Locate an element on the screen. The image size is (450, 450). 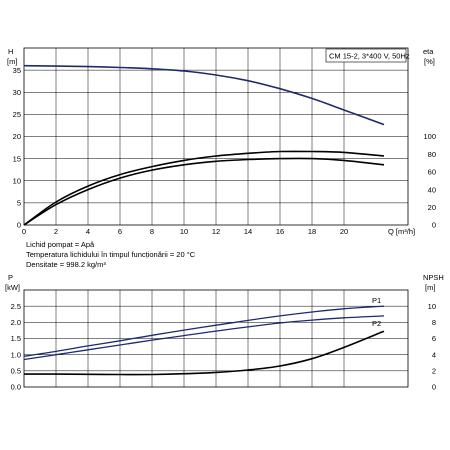
bottom-y-tick-4: 2.0 is located at coordinates (16, 322).